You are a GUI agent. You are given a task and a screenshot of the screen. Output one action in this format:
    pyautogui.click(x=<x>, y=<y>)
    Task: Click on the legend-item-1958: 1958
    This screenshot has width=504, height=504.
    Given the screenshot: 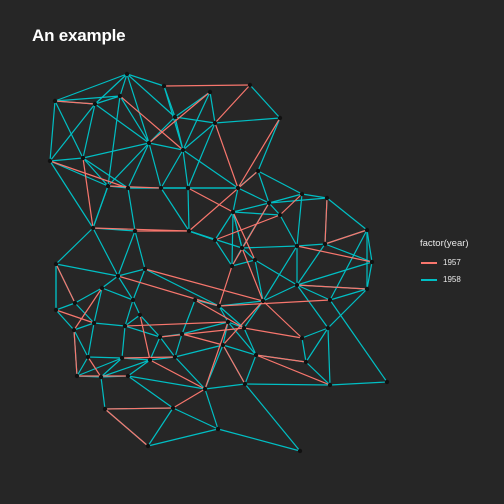 What is the action you would take?
    pyautogui.click(x=444, y=279)
    